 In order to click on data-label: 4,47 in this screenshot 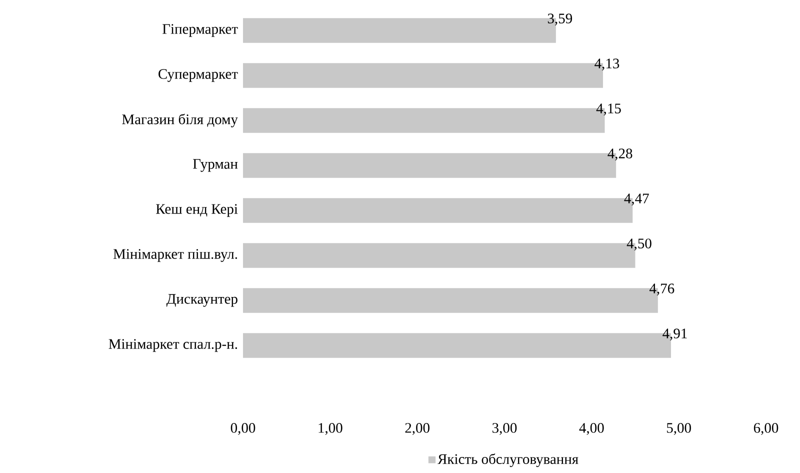, I will do `click(636, 200)`.